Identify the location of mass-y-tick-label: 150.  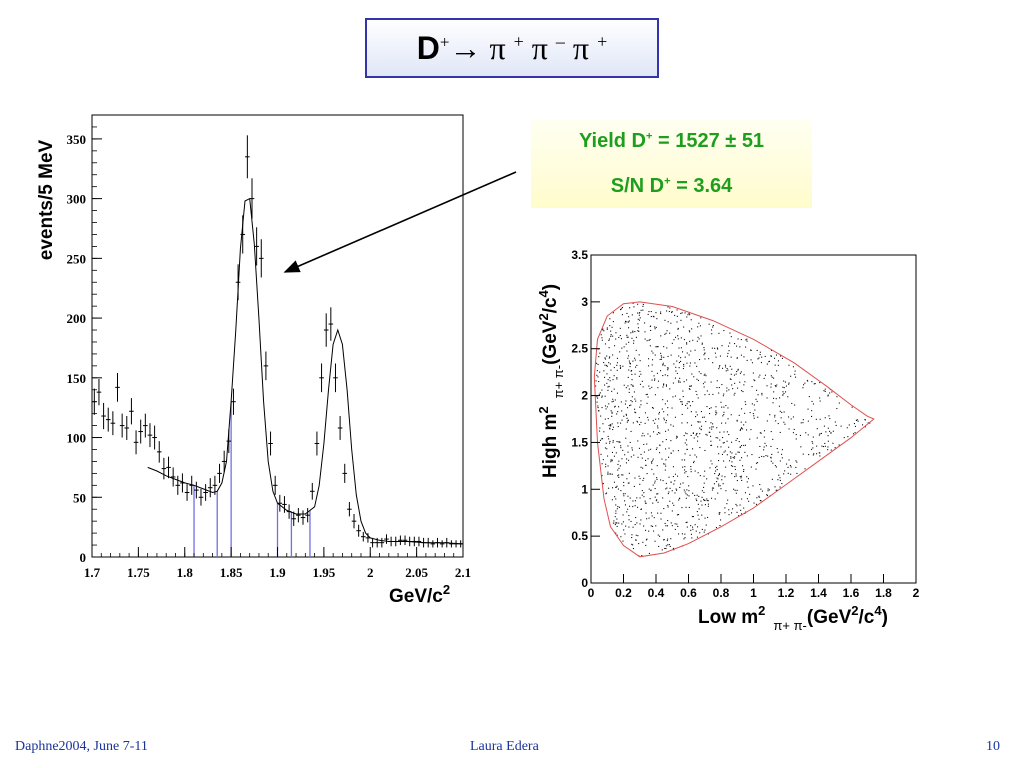
(77, 378).